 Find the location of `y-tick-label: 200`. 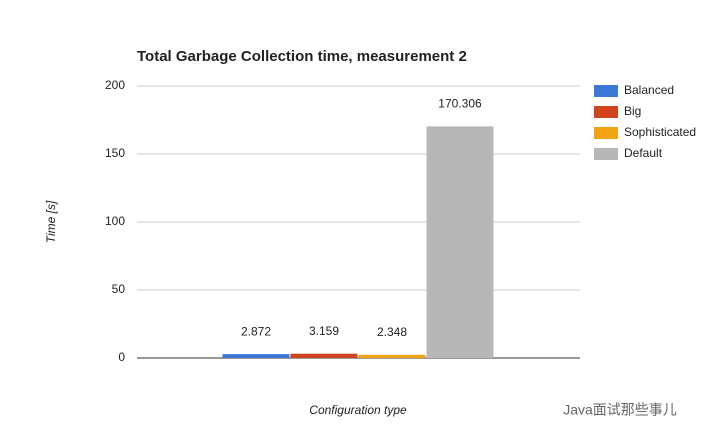

y-tick-label: 200 is located at coordinates (115, 85).